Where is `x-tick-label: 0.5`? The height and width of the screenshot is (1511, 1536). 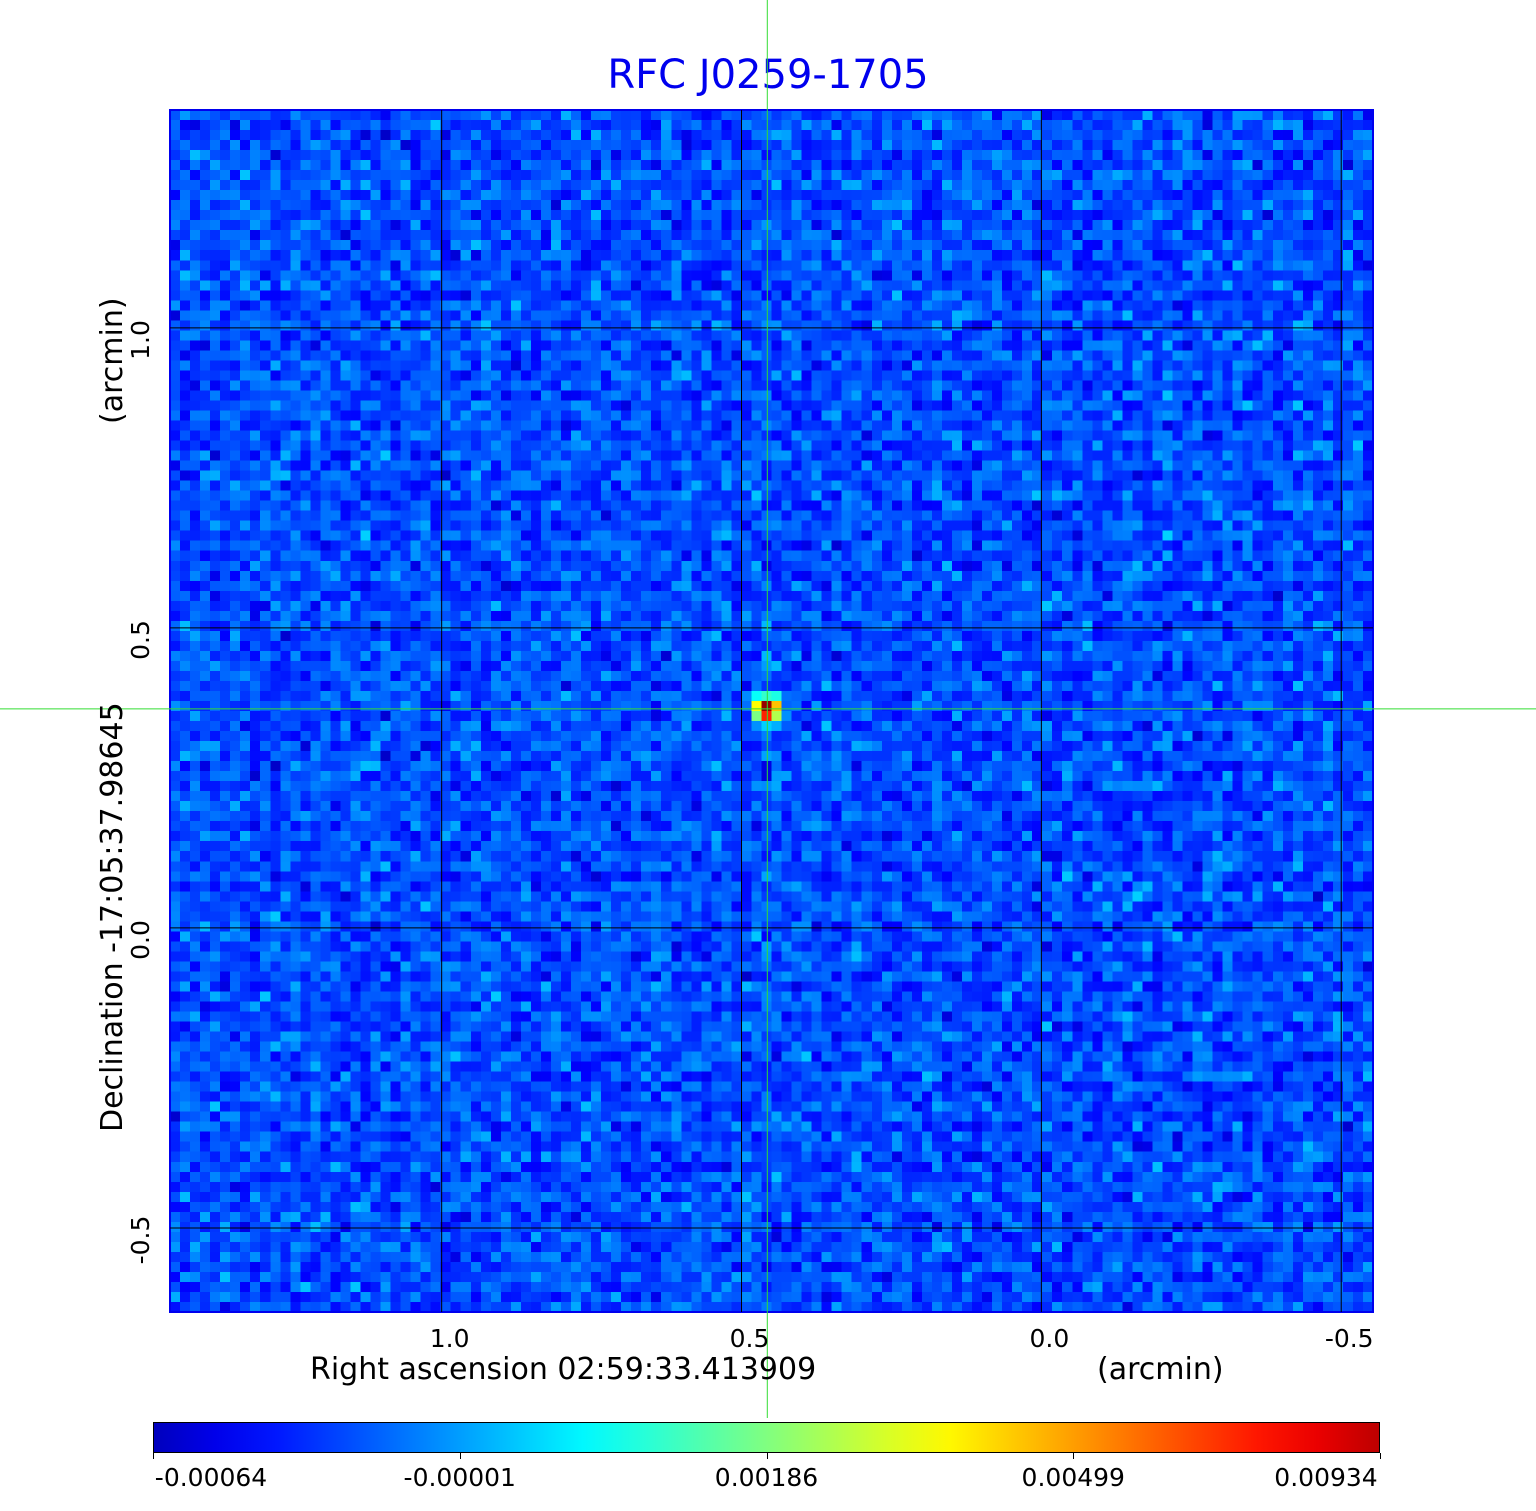 x-tick-label: 0.5 is located at coordinates (749, 1338).